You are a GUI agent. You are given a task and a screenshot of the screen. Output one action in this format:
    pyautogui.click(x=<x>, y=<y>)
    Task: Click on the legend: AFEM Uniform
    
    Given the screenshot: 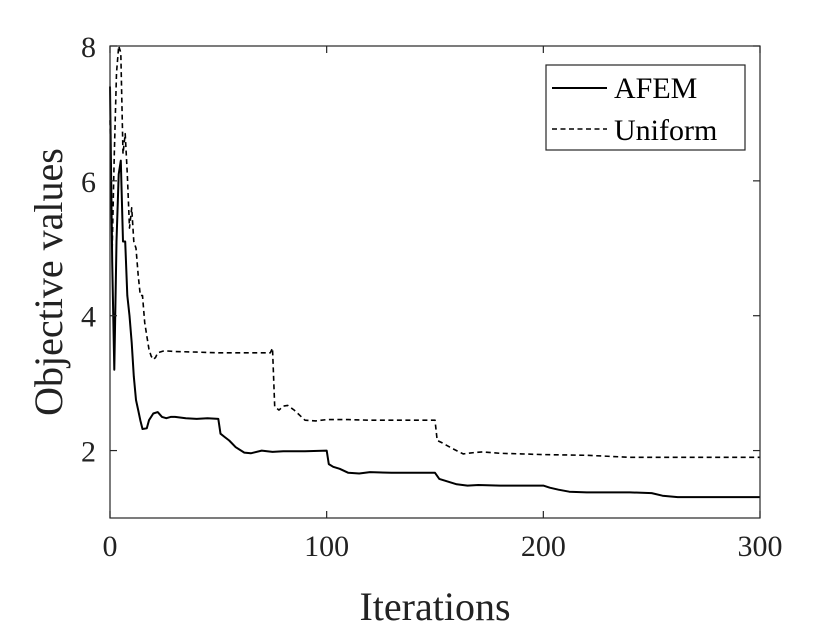 What is the action you would take?
    pyautogui.click(x=645, y=107)
    